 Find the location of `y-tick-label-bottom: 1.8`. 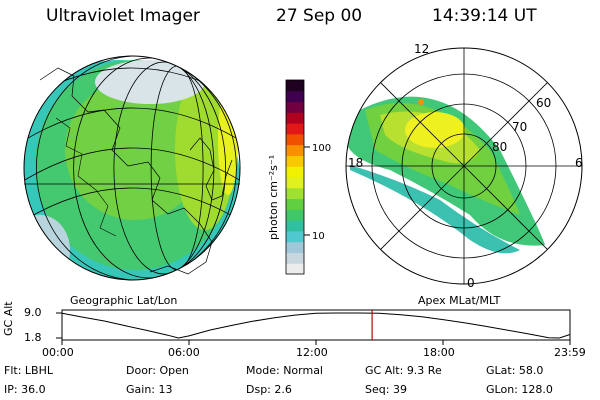

y-tick-label-bottom: 1.8 is located at coordinates (33, 337).